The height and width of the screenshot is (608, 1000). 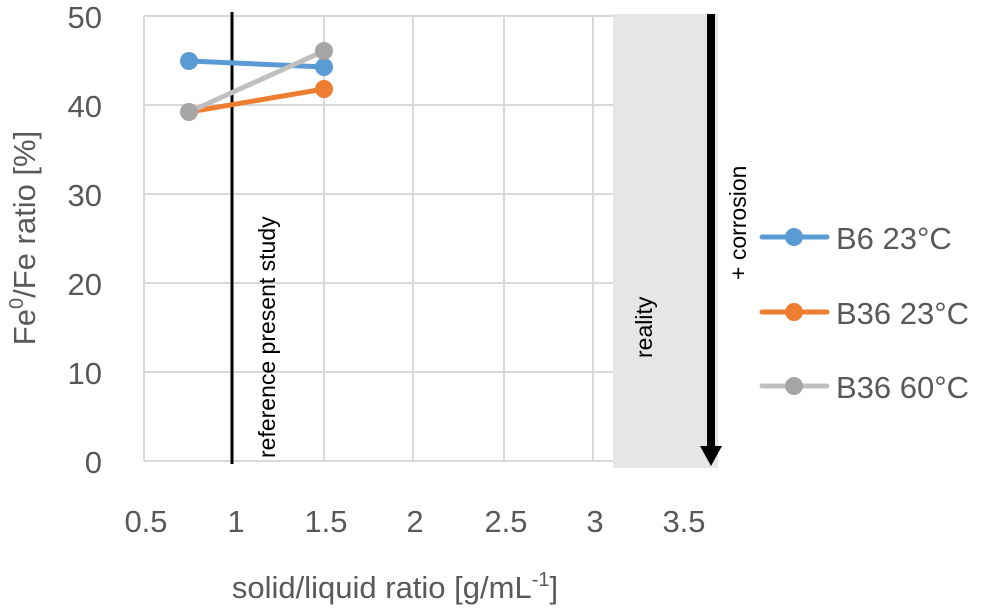 What do you see at coordinates (85, 240) in the screenshot?
I see `y-axis-ticks: 0 10 20 30 40 50` at bounding box center [85, 240].